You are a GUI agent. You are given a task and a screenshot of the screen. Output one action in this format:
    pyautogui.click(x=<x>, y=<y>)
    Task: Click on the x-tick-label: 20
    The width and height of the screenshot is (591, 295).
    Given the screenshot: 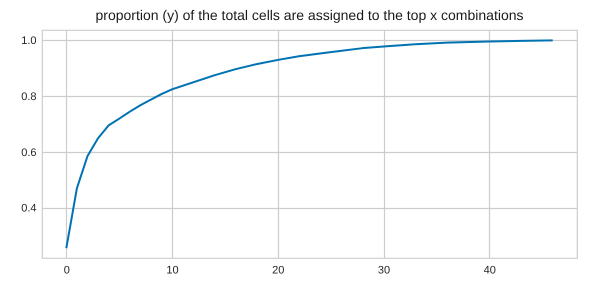 What is the action you would take?
    pyautogui.click(x=278, y=270)
    